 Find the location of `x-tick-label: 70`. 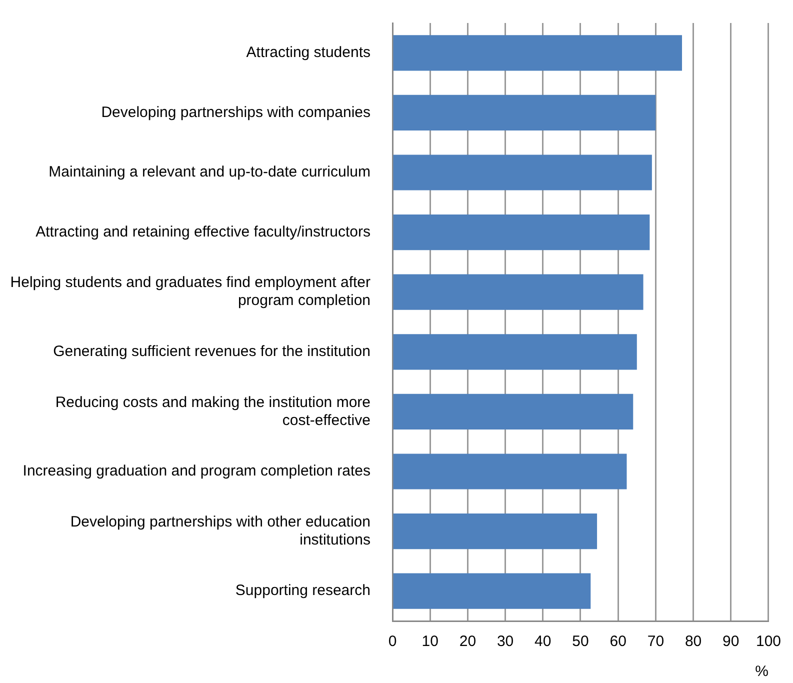

x-tick-label: 70 is located at coordinates (655, 641).